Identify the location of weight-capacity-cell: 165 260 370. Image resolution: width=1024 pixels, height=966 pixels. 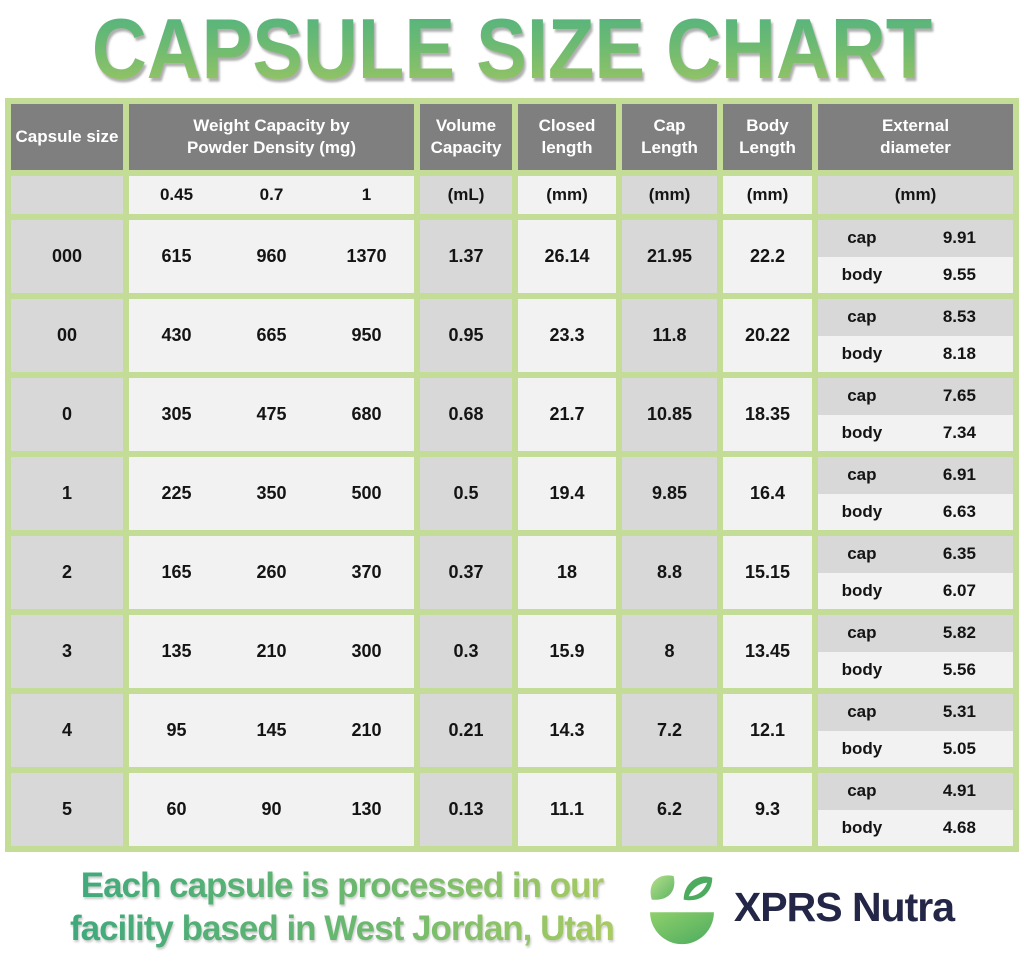
(271, 572).